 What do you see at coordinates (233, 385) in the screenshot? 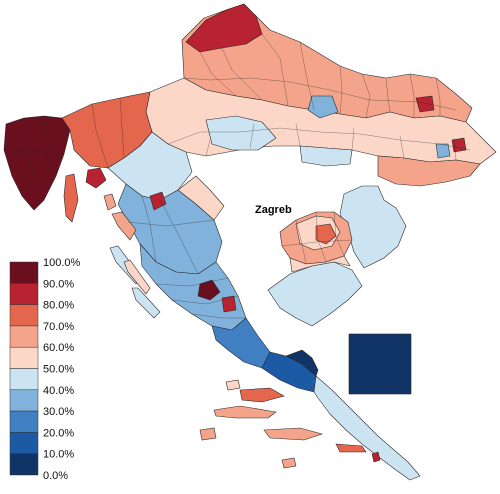
I see `island-solta` at bounding box center [233, 385].